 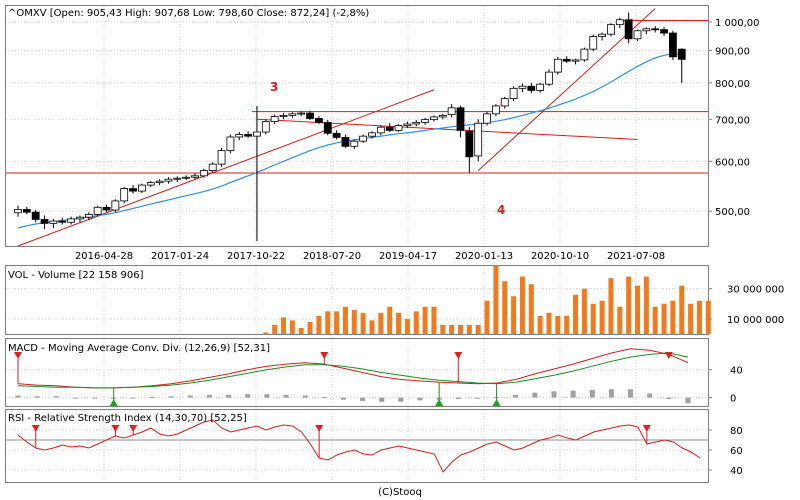 I want to click on annotation-3: 3, so click(x=274, y=87).